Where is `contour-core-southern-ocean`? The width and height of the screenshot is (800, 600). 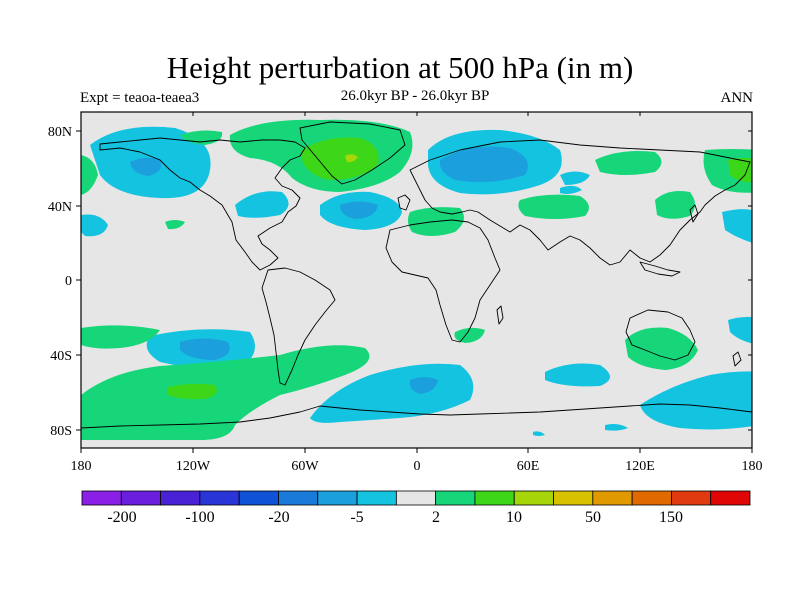
contour-core-southern-ocean is located at coordinates (193, 391).